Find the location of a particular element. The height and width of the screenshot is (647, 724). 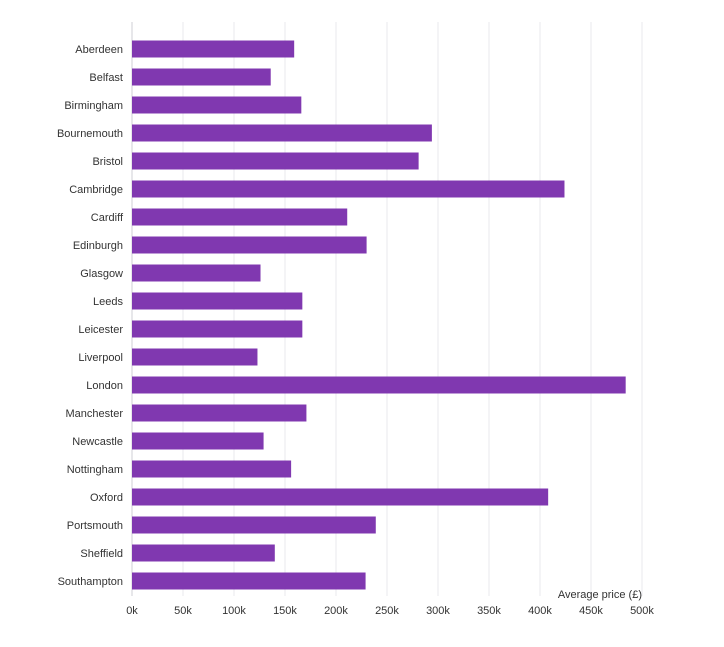

x-tick-label: 100k is located at coordinates (234, 611).